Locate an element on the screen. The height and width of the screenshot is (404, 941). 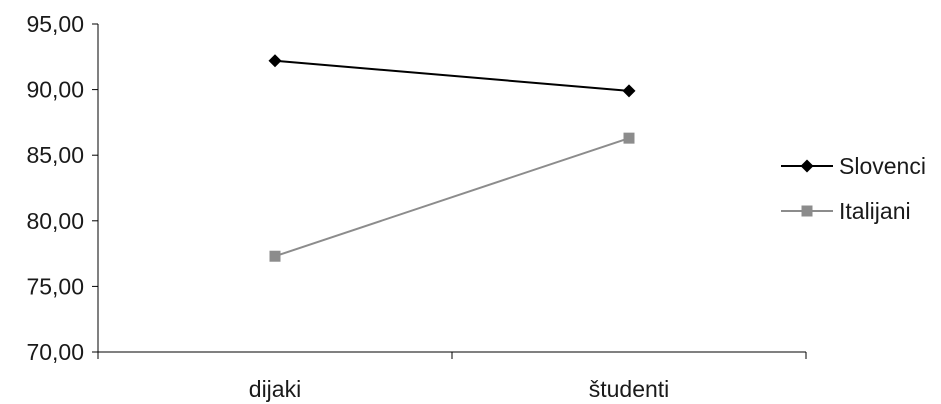
y-tick-label: 80,00 is located at coordinates (55, 221).